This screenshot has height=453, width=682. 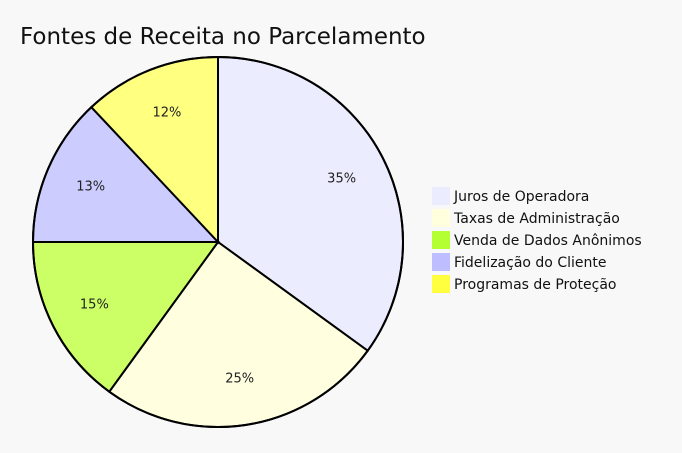 What do you see at coordinates (166, 112) in the screenshot?
I see `slice-label-programas-de-protecao: 12%` at bounding box center [166, 112].